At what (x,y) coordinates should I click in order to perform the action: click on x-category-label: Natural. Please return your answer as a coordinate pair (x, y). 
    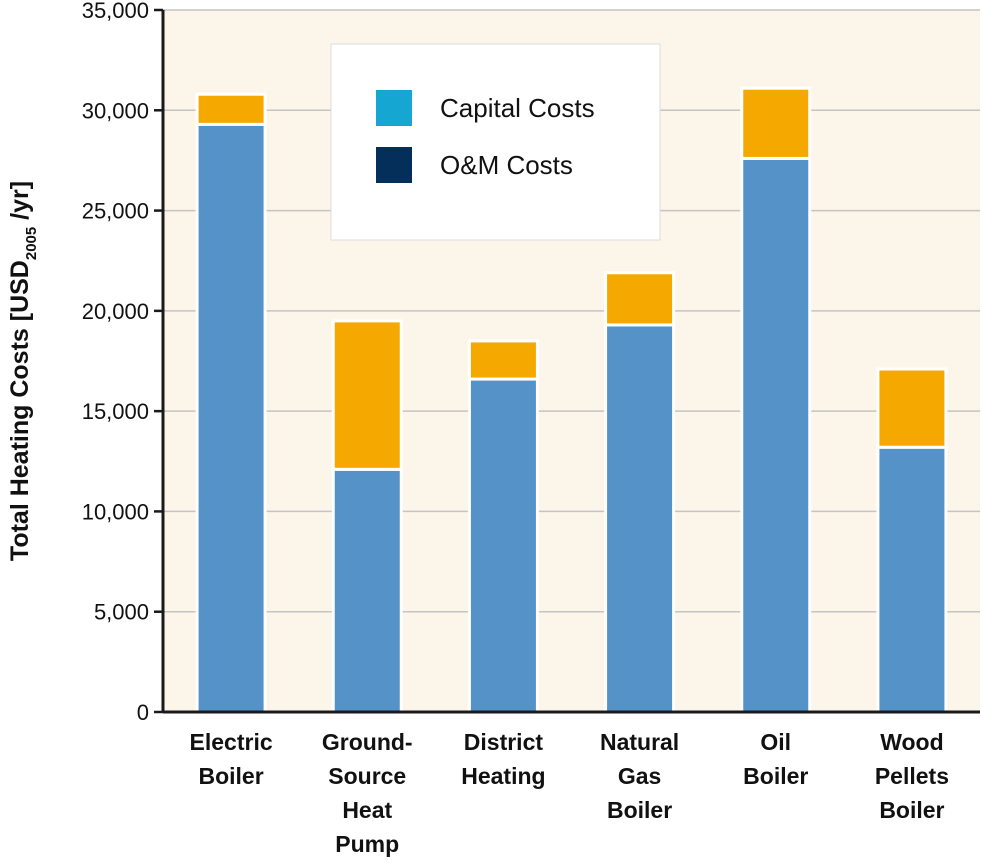
    Looking at the image, I should click on (639, 742).